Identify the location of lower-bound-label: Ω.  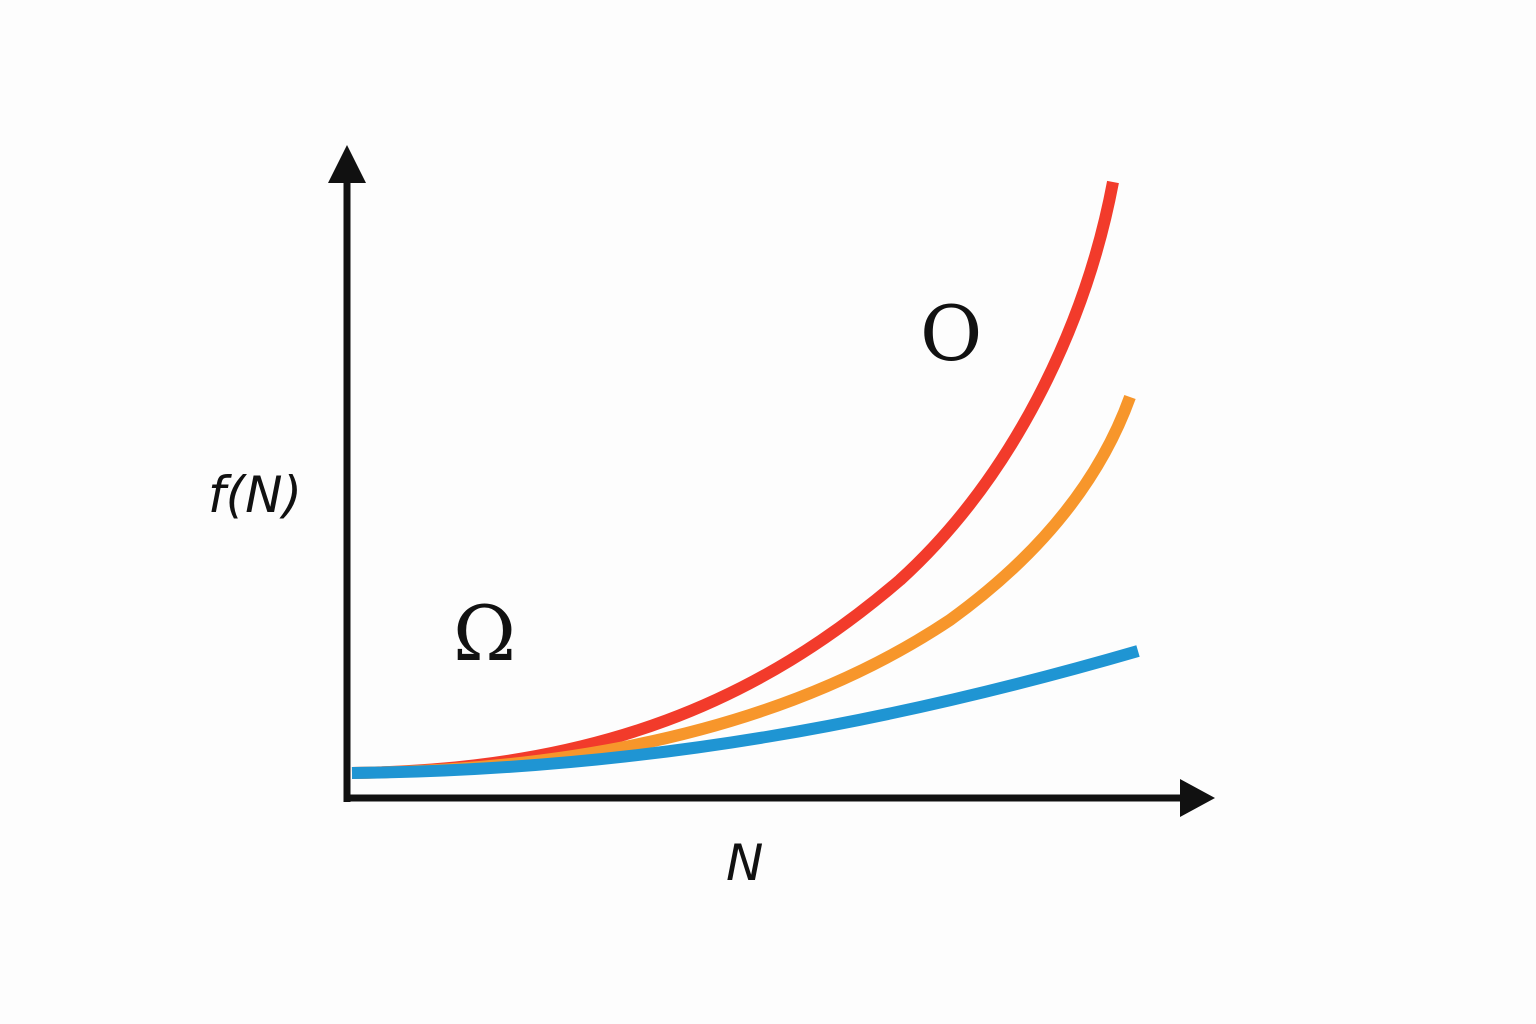
(484, 633).